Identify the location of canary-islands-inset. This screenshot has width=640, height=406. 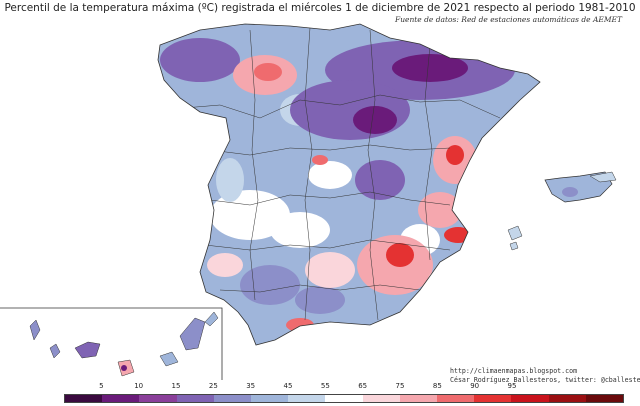
(111, 343).